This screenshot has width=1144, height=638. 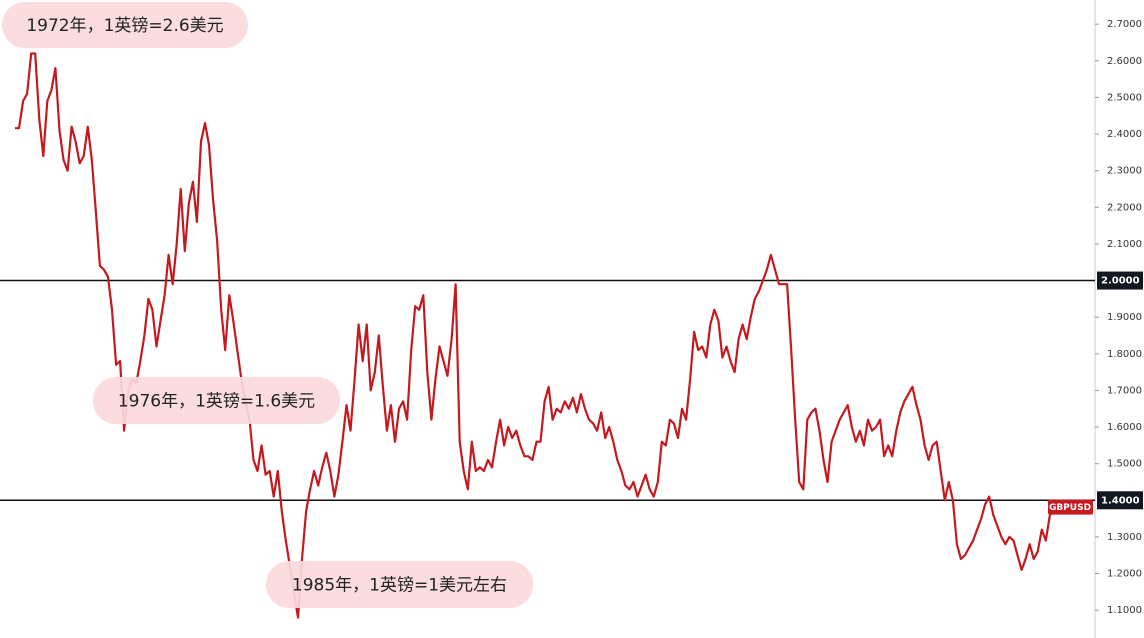 I want to click on price-label: 2.0000, so click(x=1120, y=281).